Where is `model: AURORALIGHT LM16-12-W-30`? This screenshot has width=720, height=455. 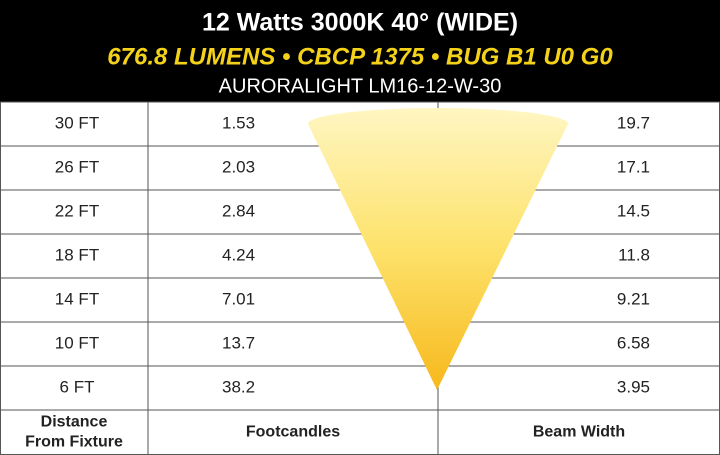
model: AURORALIGHT LM16-12-W-30 is located at coordinates (360, 86).